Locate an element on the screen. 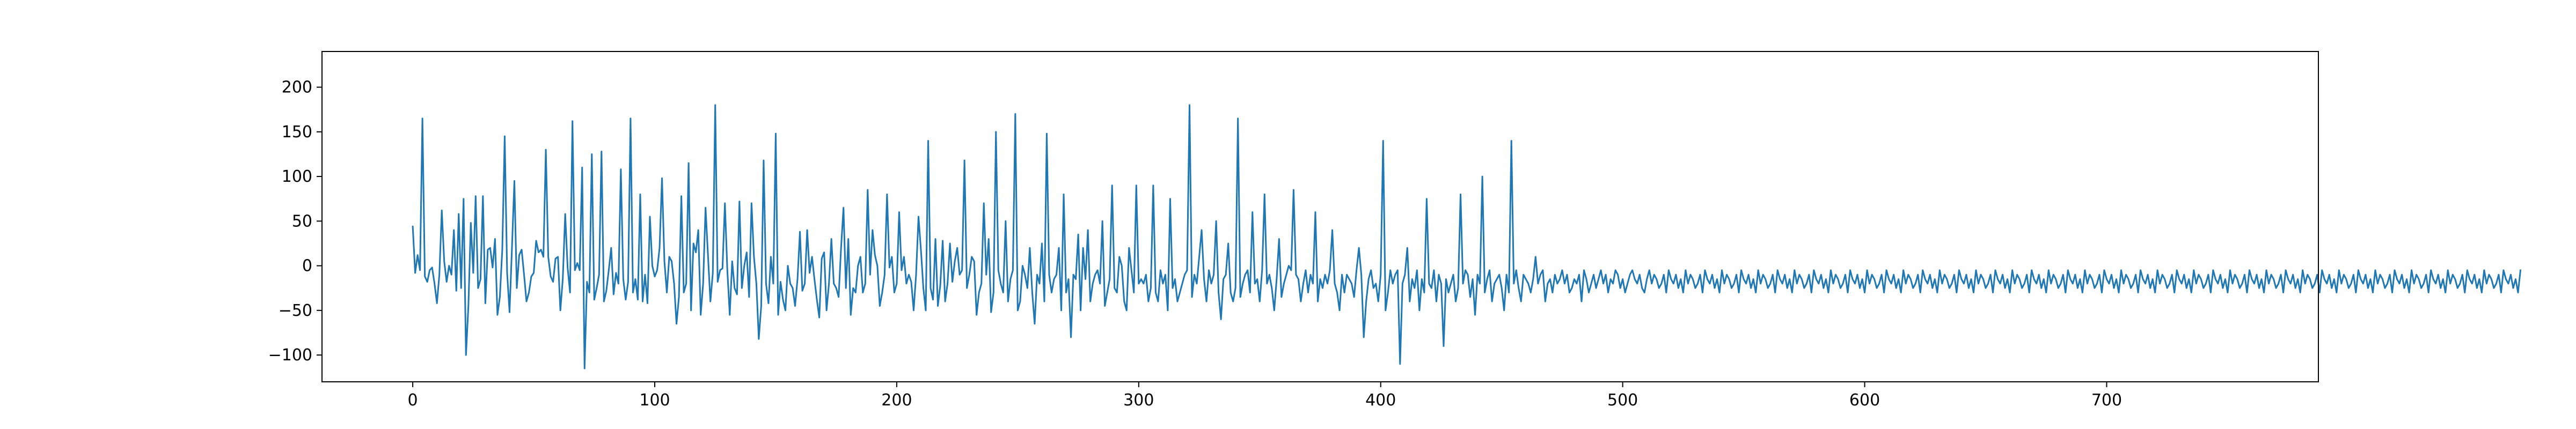  y-axis: −100 −50 0 50 100 150 200 is located at coordinates (295, 221).